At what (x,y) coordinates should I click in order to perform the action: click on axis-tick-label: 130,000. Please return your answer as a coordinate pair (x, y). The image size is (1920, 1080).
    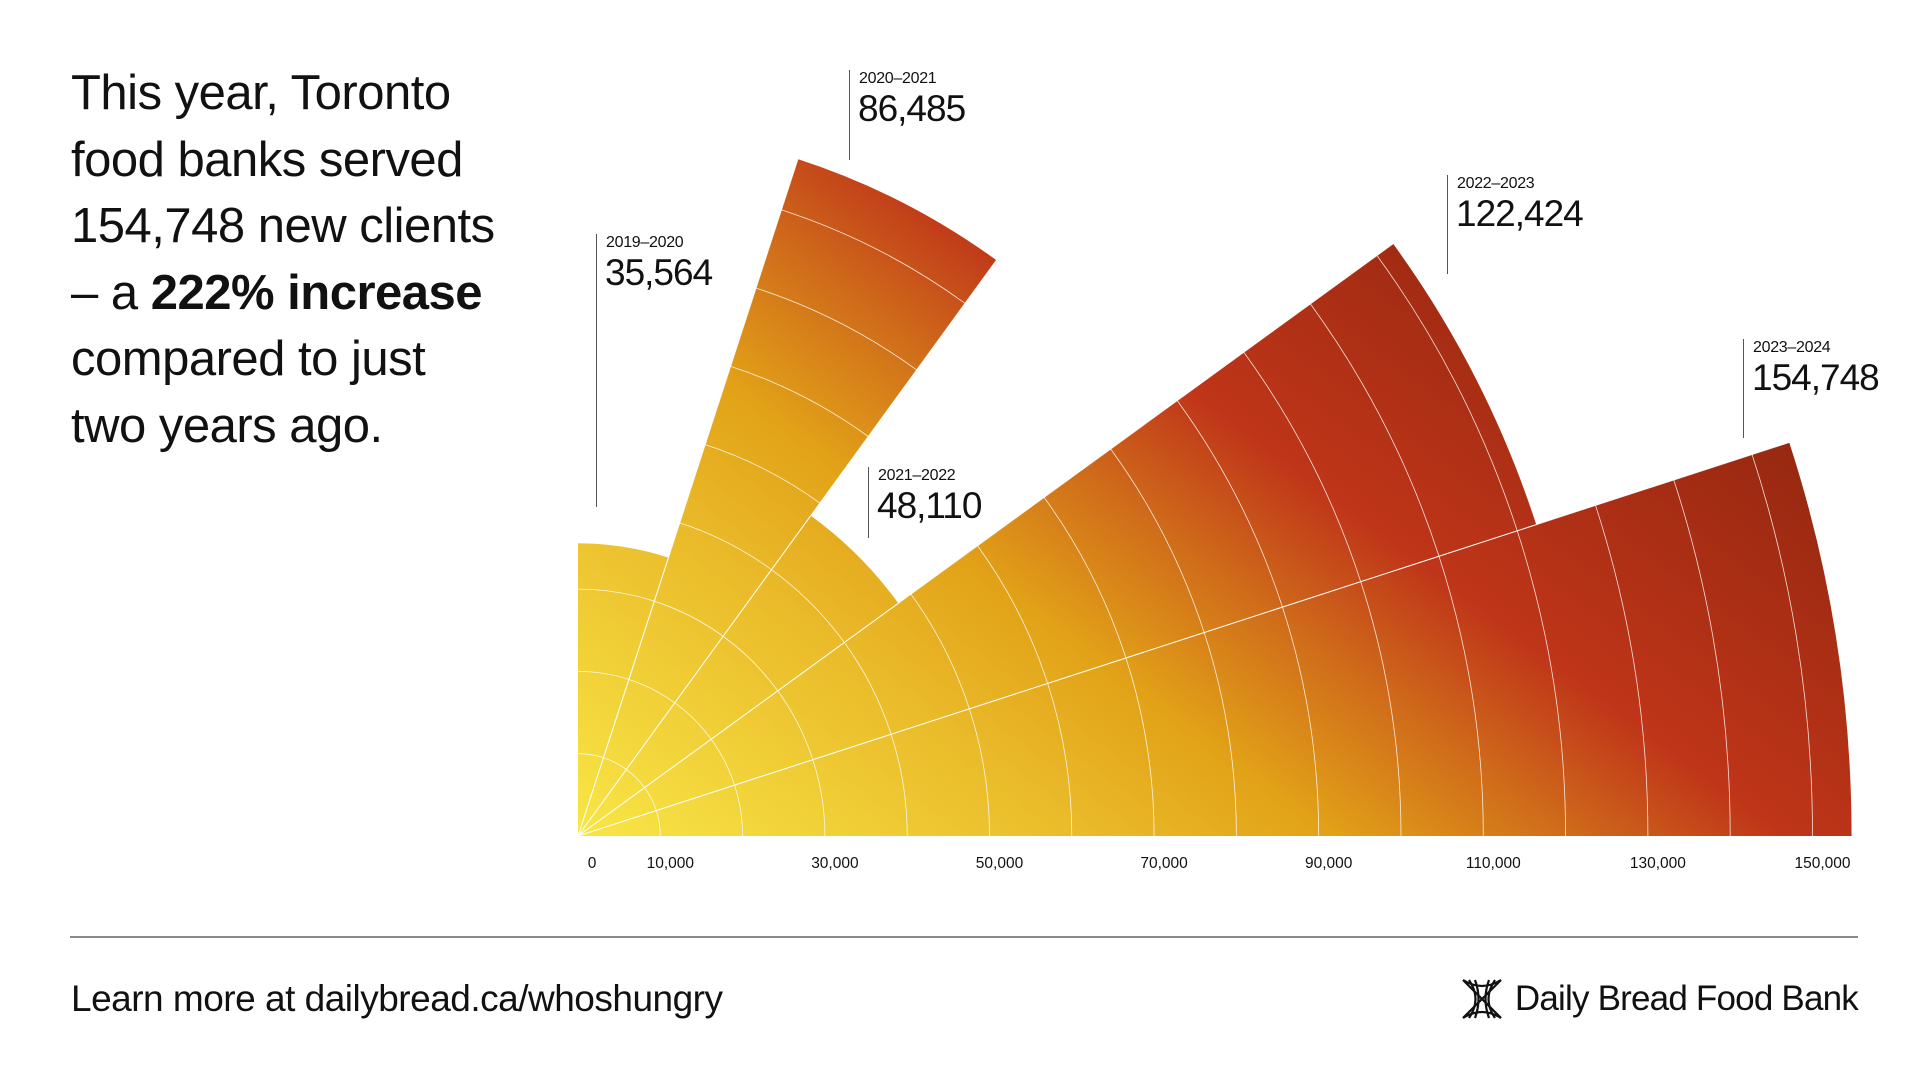
    Looking at the image, I should click on (1658, 863).